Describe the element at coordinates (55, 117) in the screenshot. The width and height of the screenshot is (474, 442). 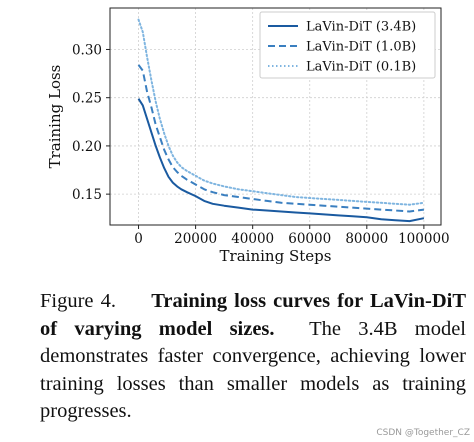
I see `y-axis-label: Training Loss` at that location.